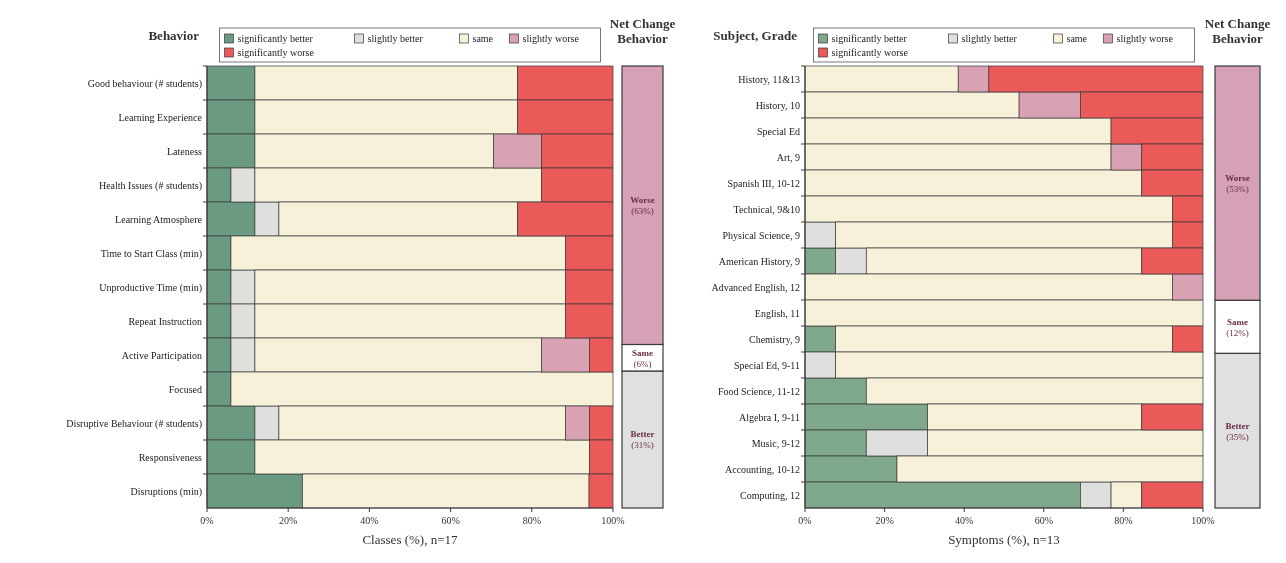 The image size is (1286, 563). Describe the element at coordinates (1237, 189) in the screenshot. I see `data-label: (53%)` at that location.